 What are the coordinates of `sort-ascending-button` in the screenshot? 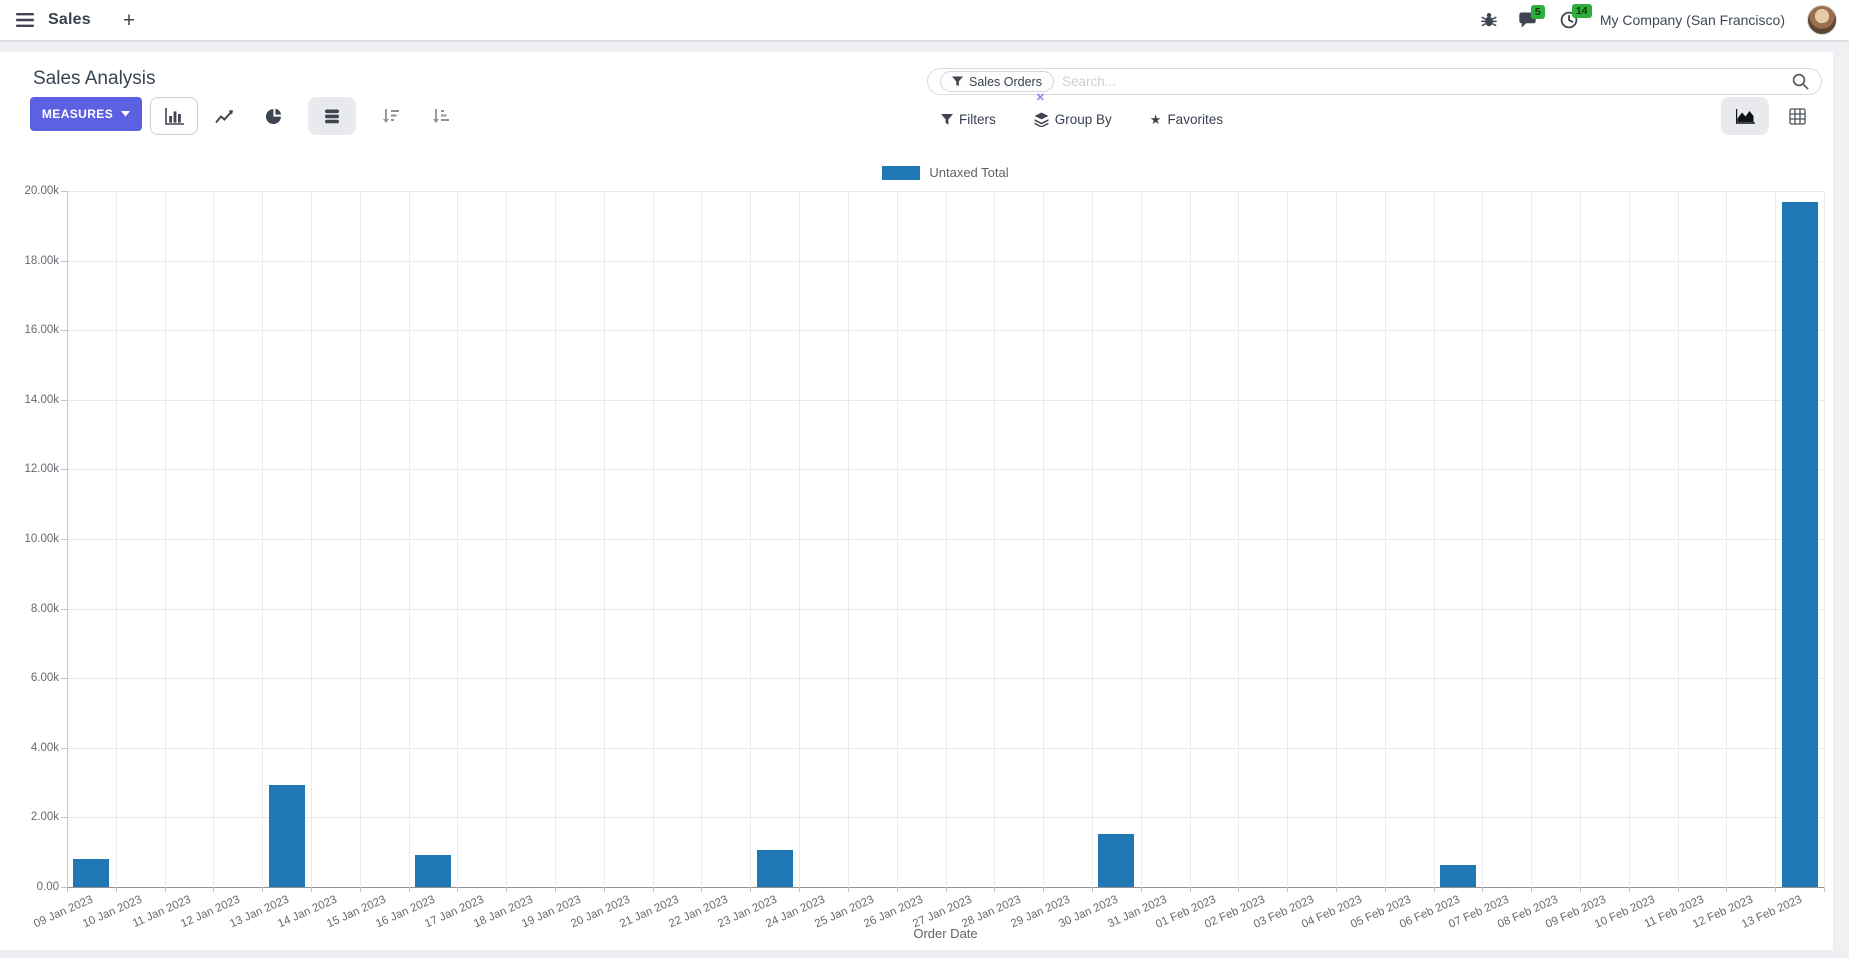 It's located at (440, 116).